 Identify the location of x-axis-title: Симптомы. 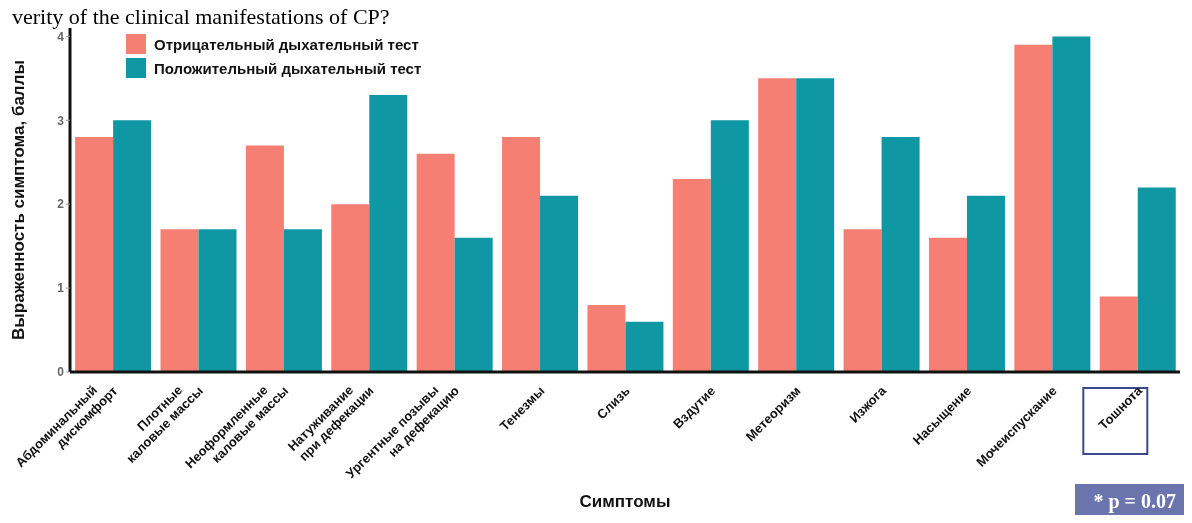
(625, 501).